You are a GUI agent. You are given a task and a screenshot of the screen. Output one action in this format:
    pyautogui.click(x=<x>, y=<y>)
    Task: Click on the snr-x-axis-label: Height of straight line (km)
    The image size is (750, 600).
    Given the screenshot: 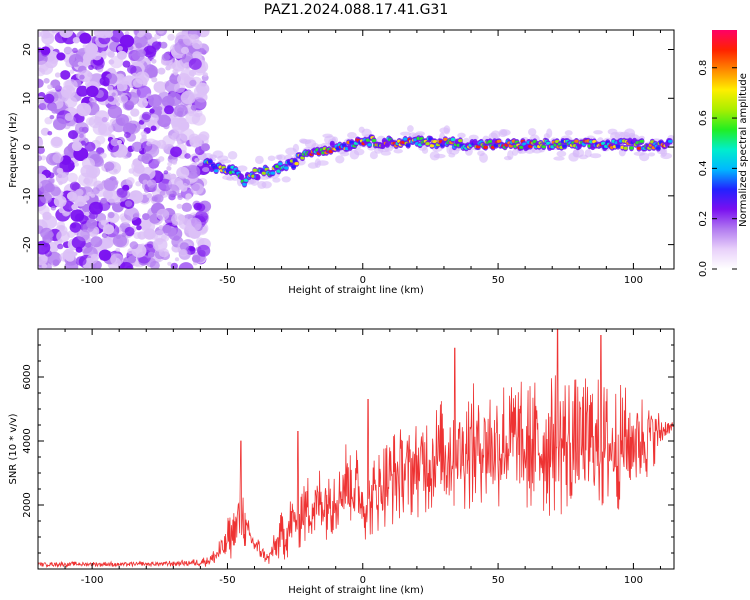 What is the action you would take?
    pyautogui.click(x=356, y=590)
    